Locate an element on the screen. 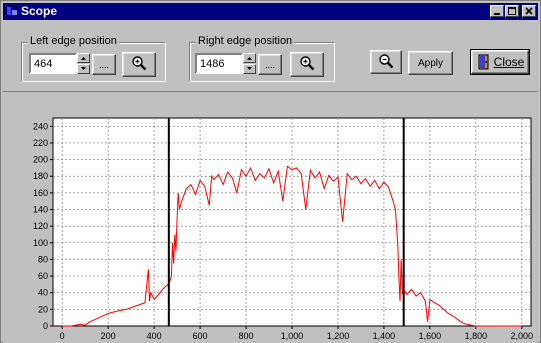 Image resolution: width=541 pixels, height=343 pixels. zoom-out-icon is located at coordinates (386, 60).